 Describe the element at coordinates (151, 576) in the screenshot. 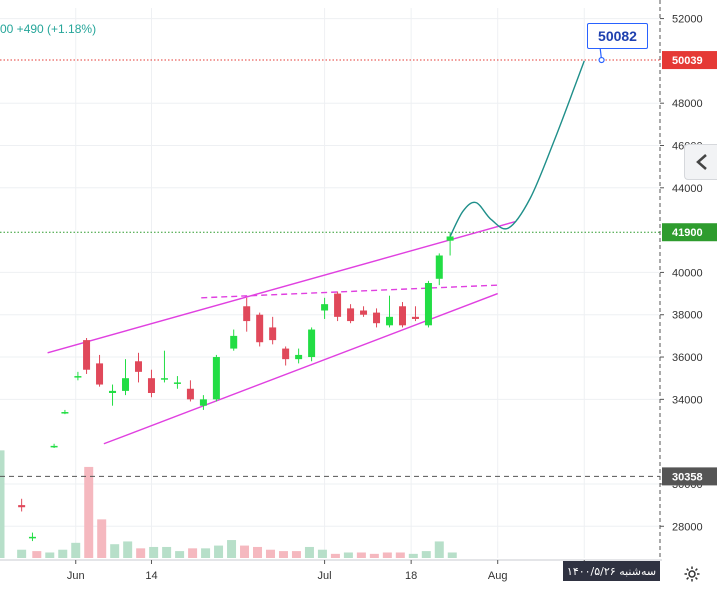

I see `x-tick-label: 14` at that location.